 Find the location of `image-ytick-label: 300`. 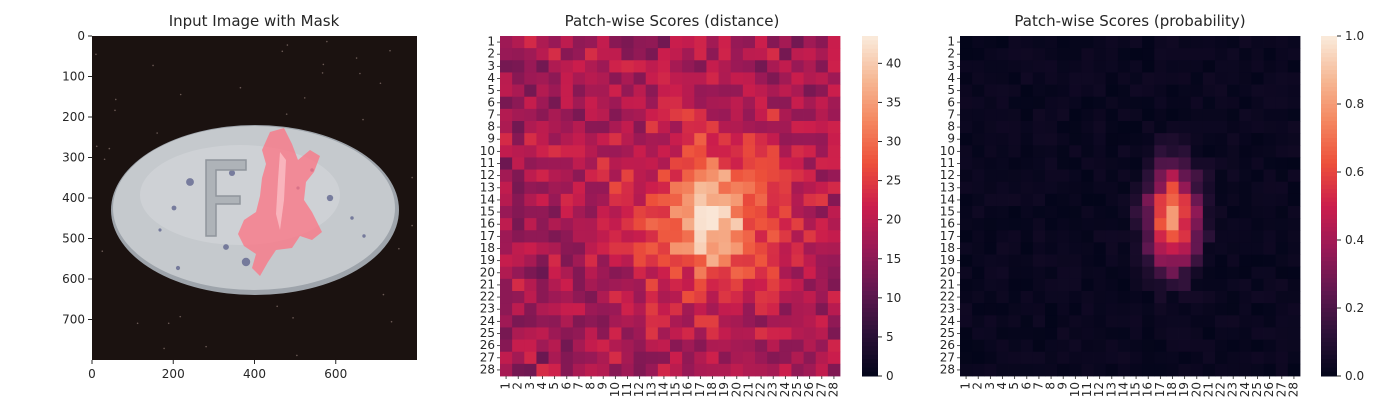

image-ytick-label: 300 is located at coordinates (73, 158).